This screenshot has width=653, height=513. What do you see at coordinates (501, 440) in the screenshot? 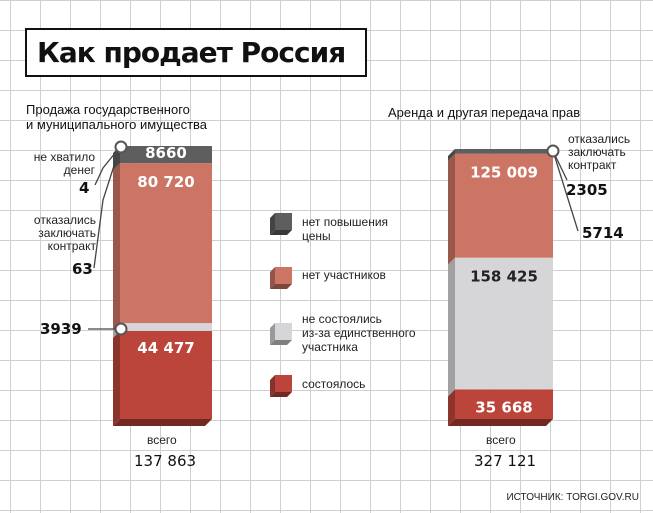
I see `right-total-label: всего` at bounding box center [501, 440].